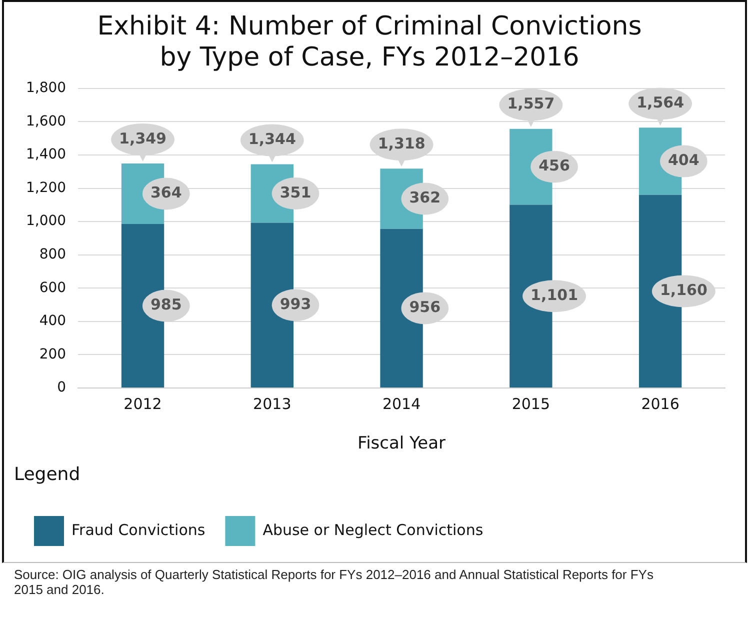  I want to click on legend-title: Legend, so click(47, 475).